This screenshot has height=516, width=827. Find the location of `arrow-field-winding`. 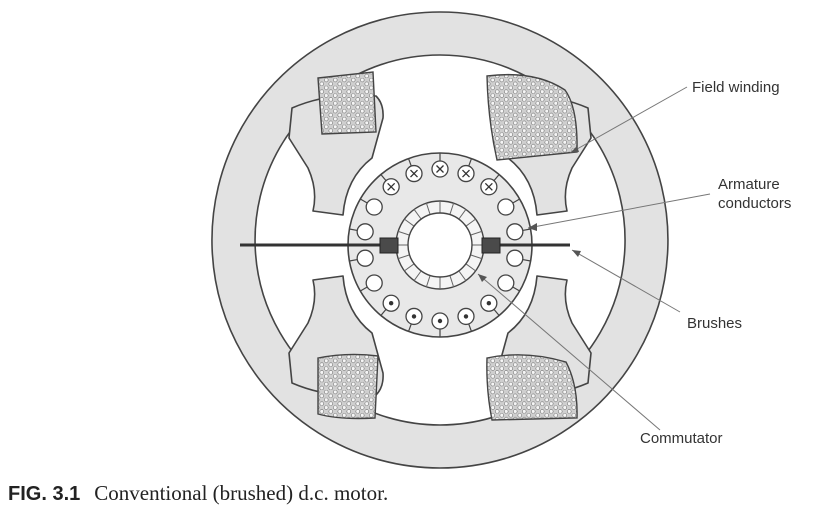

arrow-field-winding is located at coordinates (574, 149).